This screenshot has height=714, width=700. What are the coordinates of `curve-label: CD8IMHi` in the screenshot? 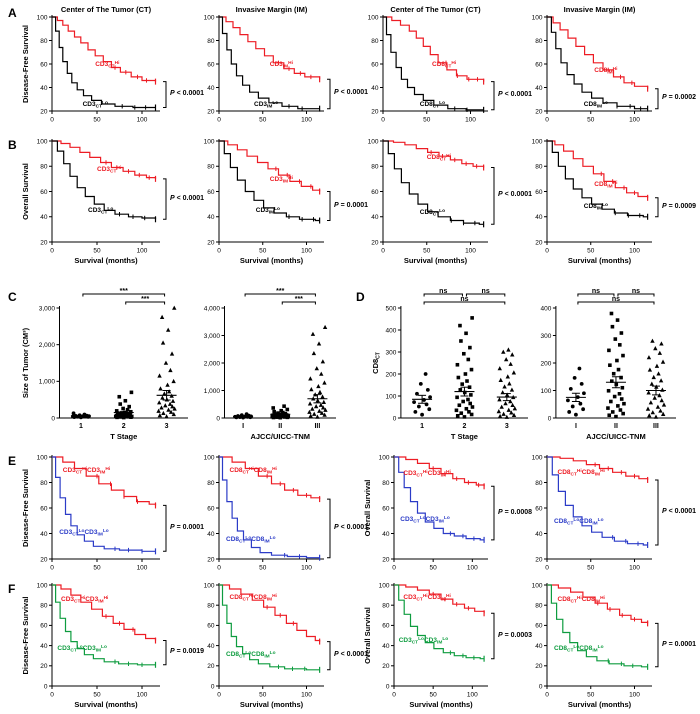 It's located at (606, 185).